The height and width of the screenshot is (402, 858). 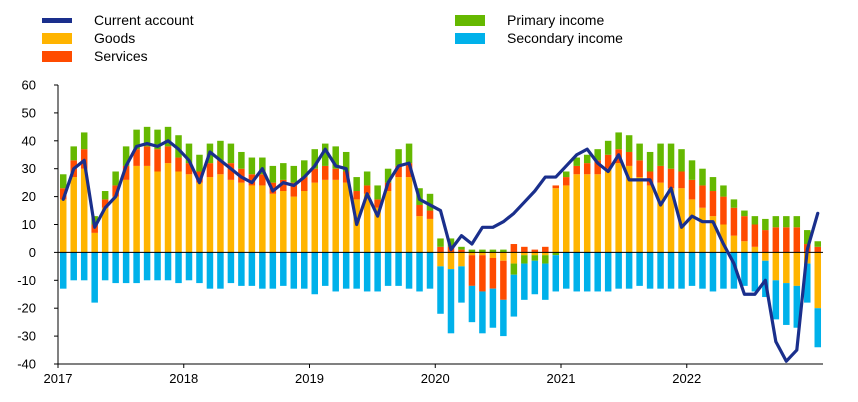 What do you see at coordinates (26, 308) in the screenshot?
I see `y-tick-label: -20` at bounding box center [26, 308].